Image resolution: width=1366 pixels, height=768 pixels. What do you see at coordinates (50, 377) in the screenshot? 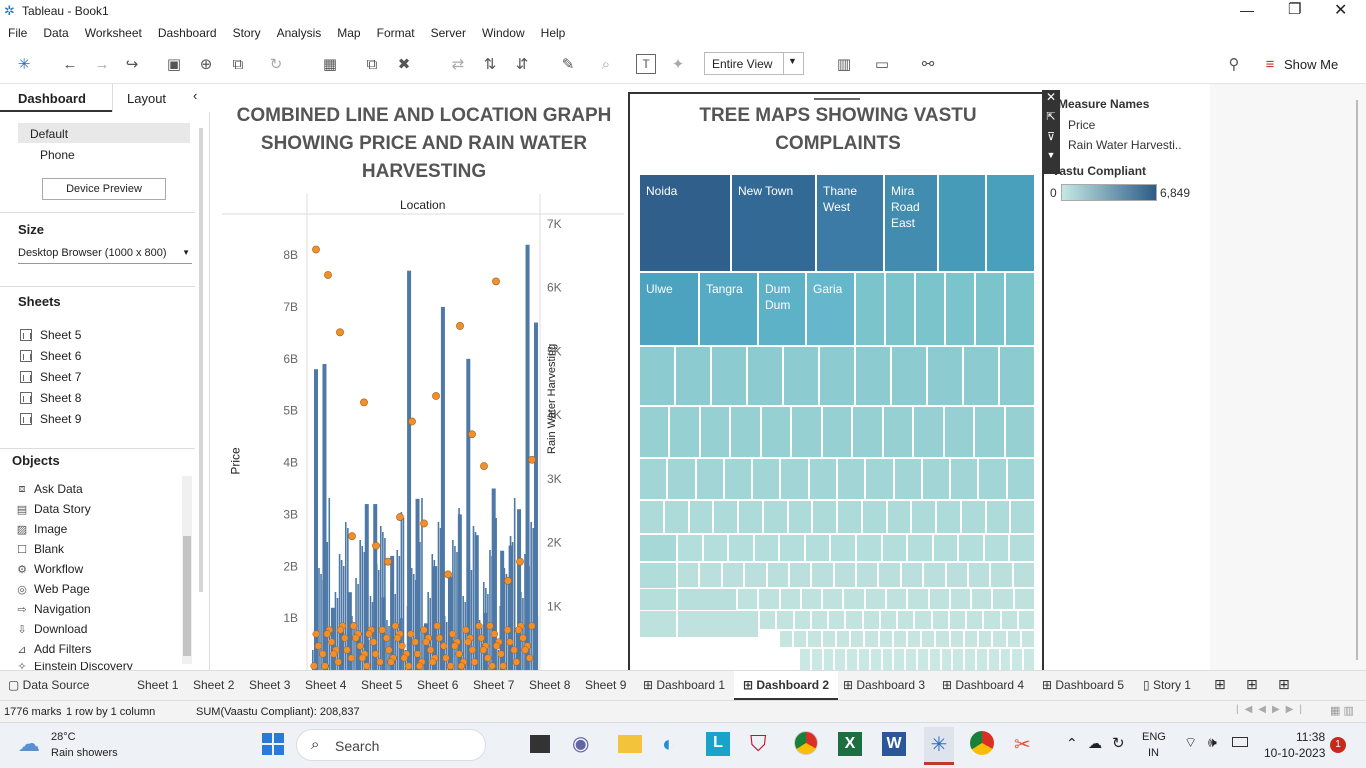
I see `sheet-item: Sheet 7` at bounding box center [50, 377].